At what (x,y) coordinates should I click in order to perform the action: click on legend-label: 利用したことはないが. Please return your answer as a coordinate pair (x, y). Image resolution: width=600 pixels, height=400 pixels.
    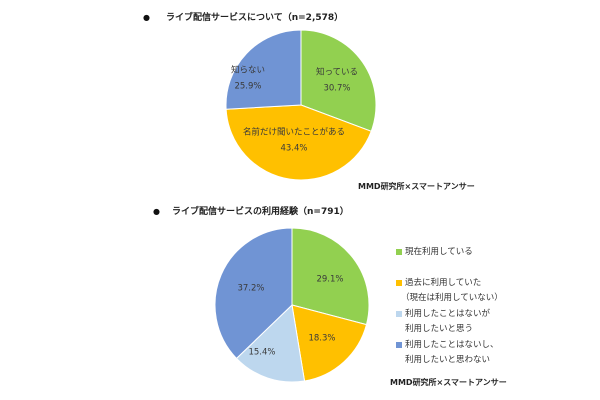
    Looking at the image, I should click on (448, 314).